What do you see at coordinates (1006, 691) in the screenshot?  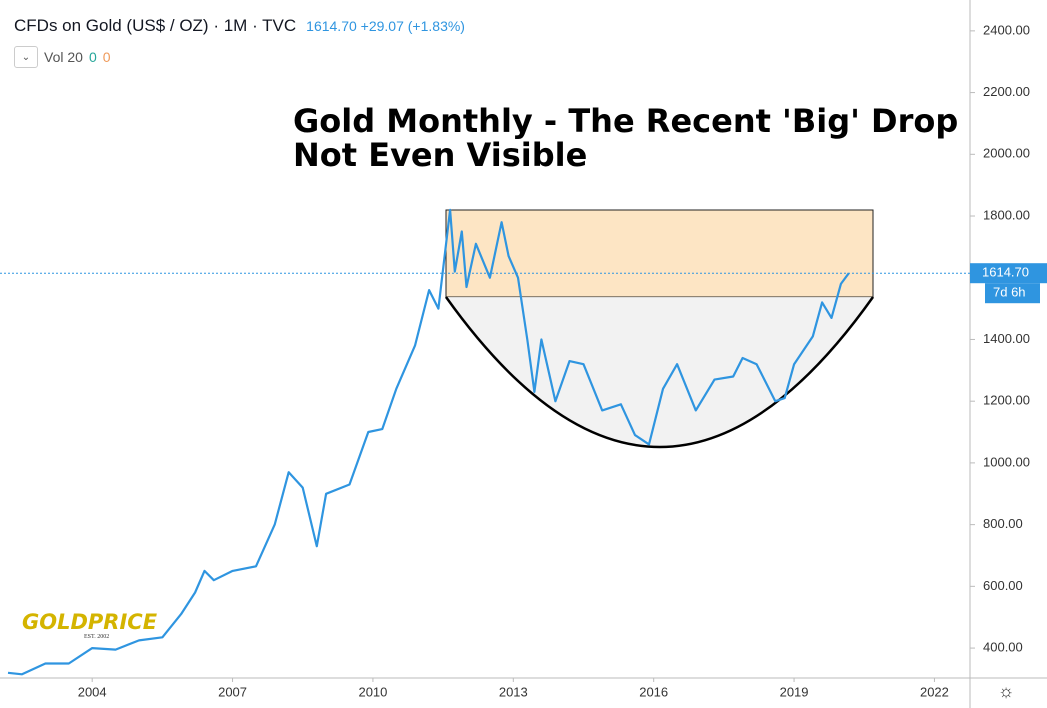 I see `settings-icon: ☼` at bounding box center [1006, 691].